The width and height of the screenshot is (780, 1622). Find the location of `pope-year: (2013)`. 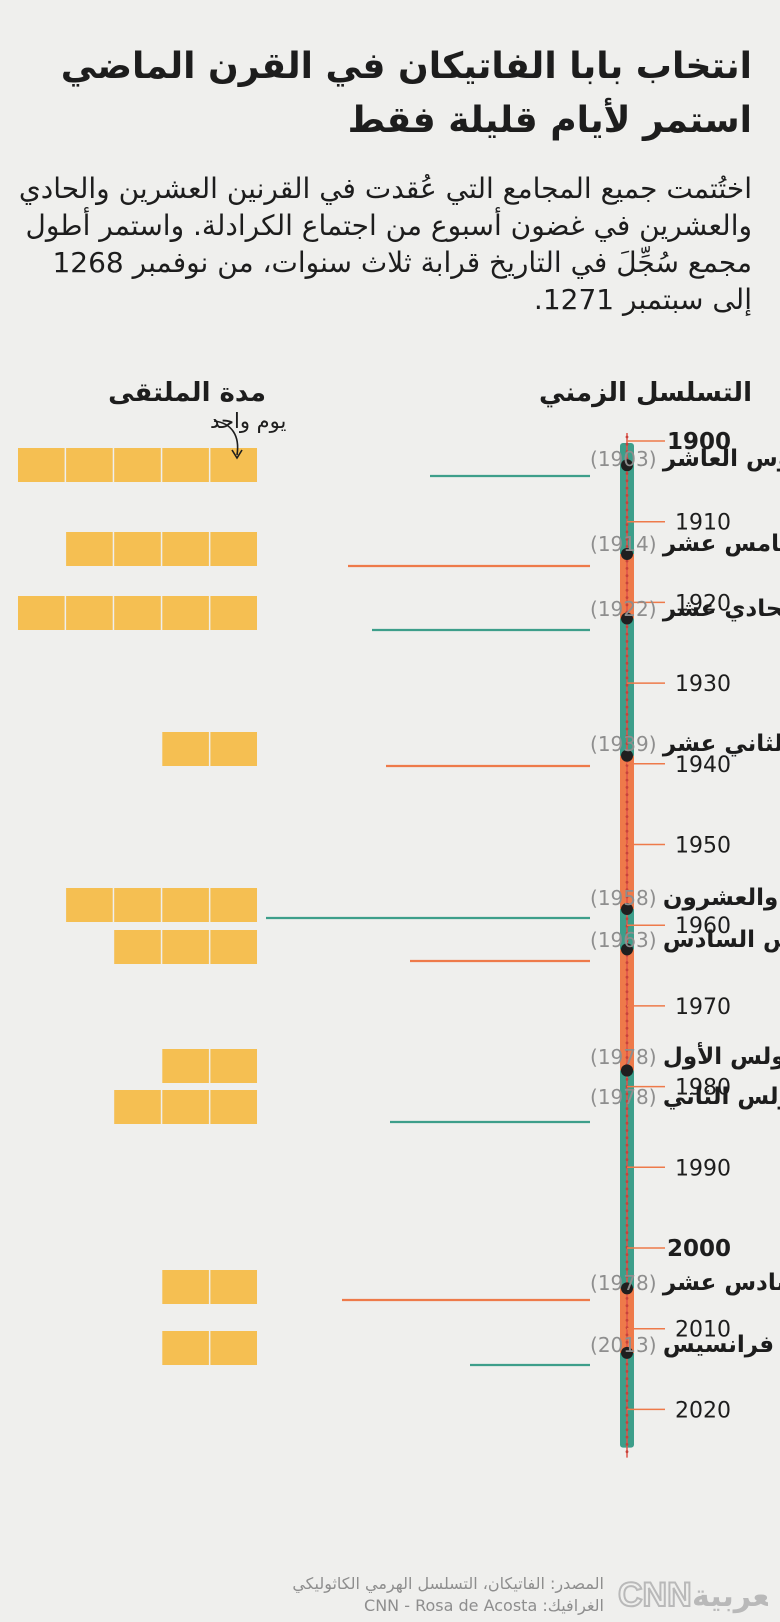

pope-year: (2013) is located at coordinates (626, 1345).